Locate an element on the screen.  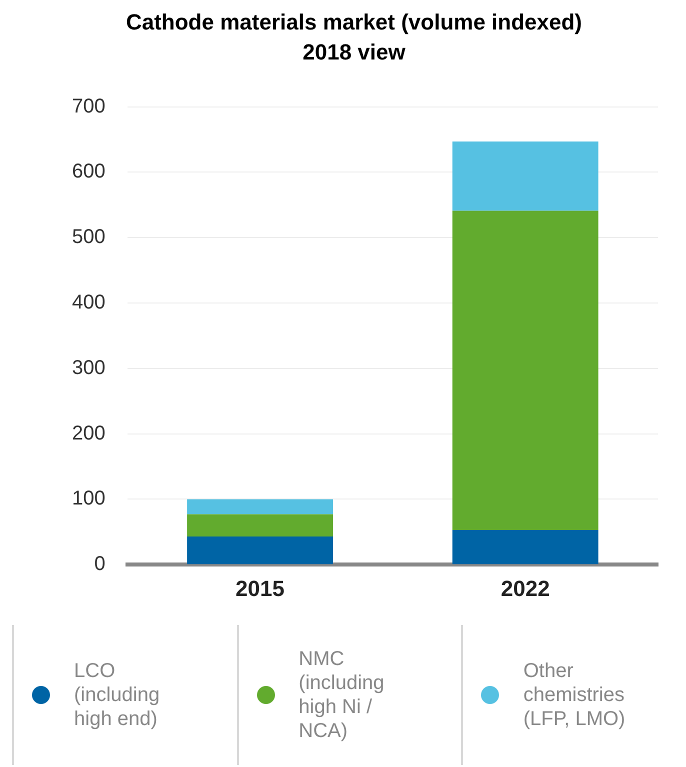
legend-label: NMC (including high Ni / NCA) is located at coordinates (342, 695).